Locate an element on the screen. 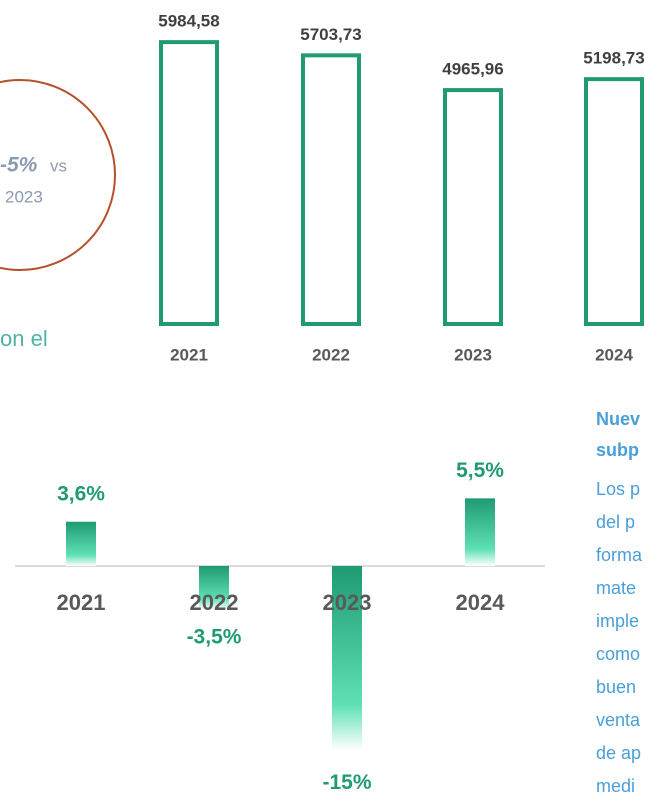 The image size is (653, 798). value-label: 5703,73 is located at coordinates (330, 34).